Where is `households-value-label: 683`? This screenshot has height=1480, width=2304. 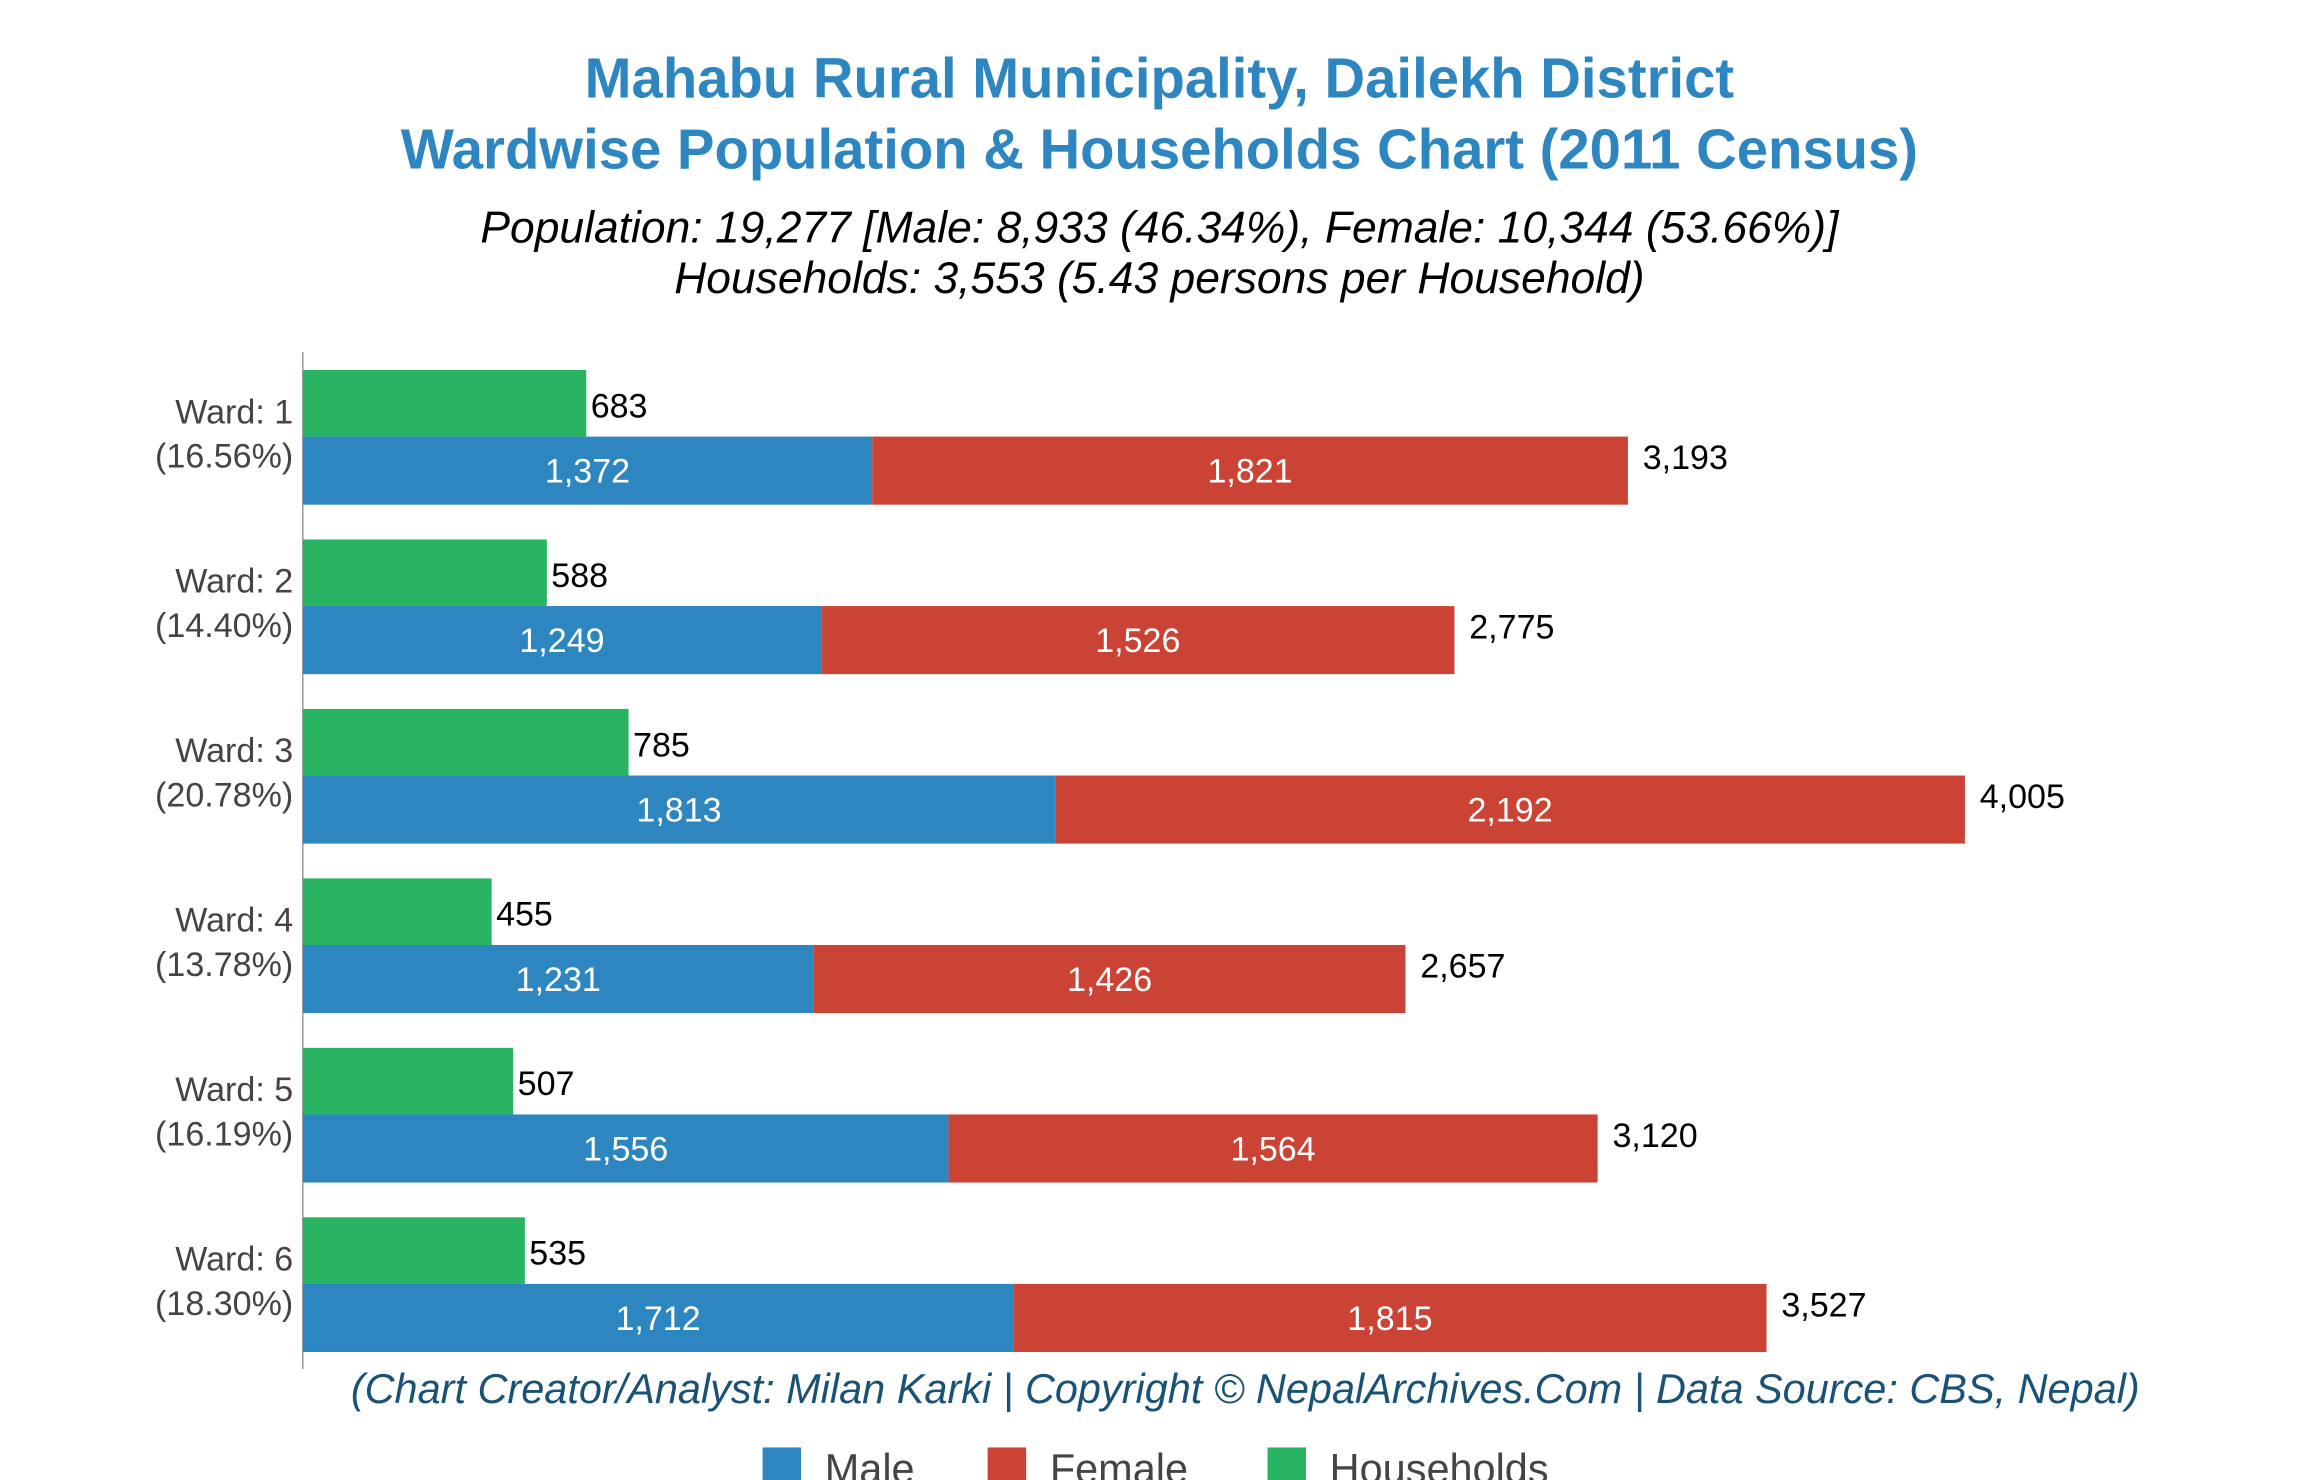 households-value-label: 683 is located at coordinates (619, 406).